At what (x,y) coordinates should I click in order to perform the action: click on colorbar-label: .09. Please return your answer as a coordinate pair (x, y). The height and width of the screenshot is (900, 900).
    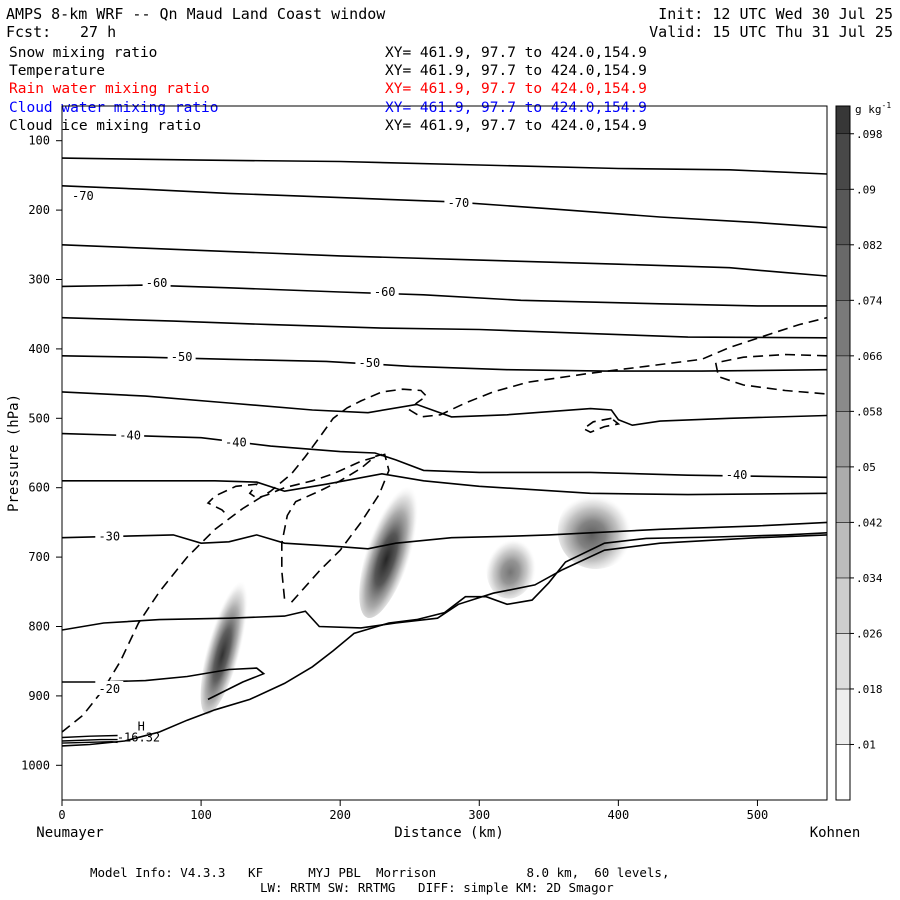
    Looking at the image, I should click on (866, 189).